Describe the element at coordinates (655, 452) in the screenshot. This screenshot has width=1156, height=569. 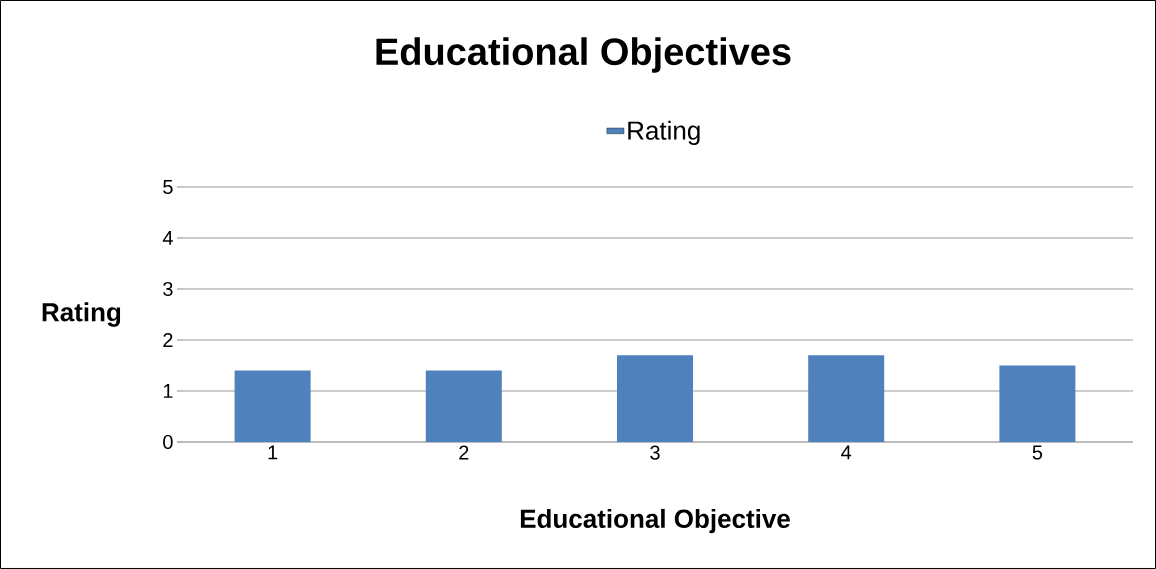
I see `x-tick-label: 3` at that location.